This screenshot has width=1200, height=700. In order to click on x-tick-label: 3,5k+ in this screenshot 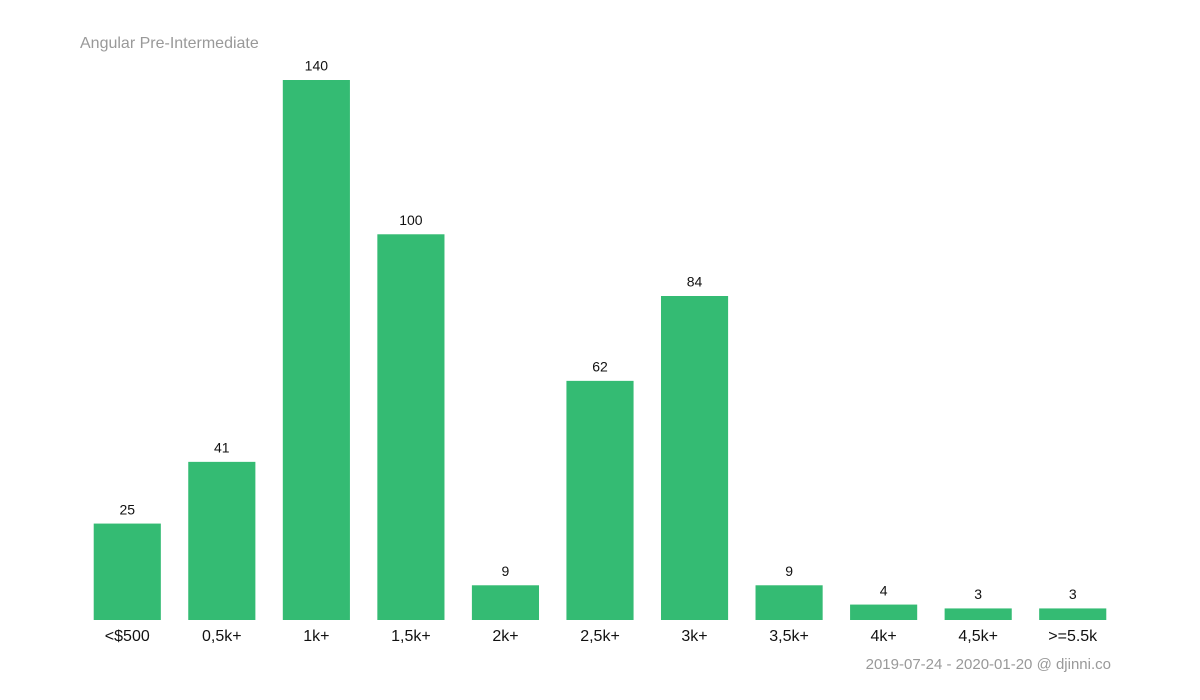, I will do `click(789, 636)`.